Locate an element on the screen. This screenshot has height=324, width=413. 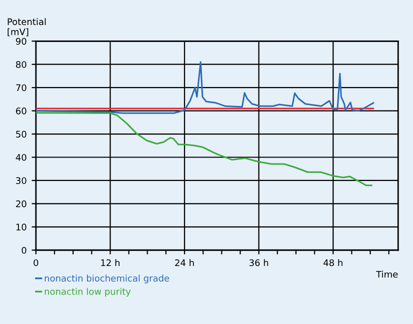
legend-label: nonactin low purity is located at coordinates (87, 292).